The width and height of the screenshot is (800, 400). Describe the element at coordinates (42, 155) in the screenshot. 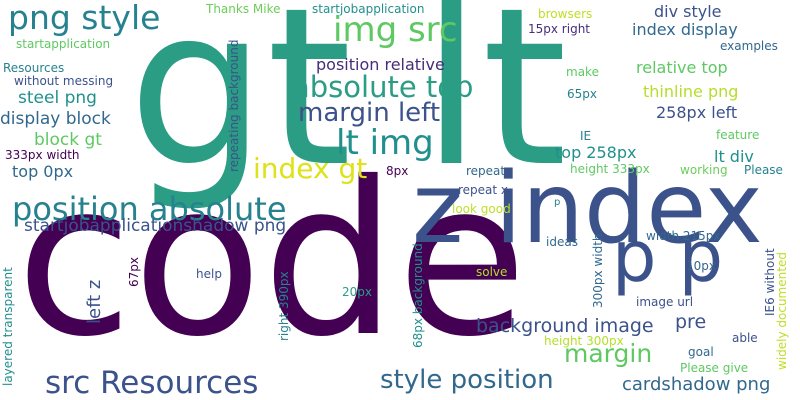

I see `word: 333px width` at that location.